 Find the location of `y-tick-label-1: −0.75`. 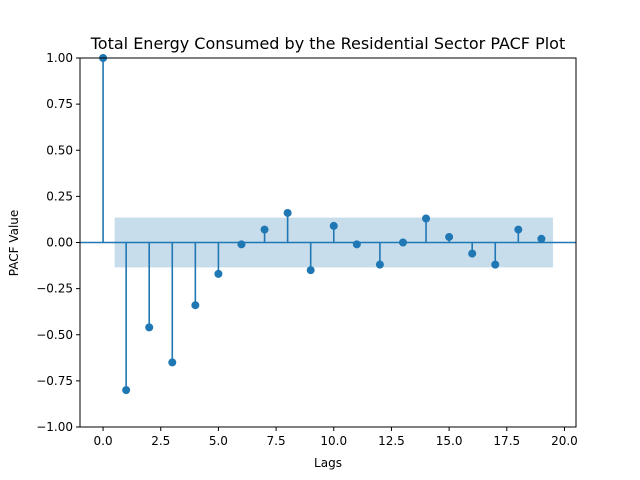

y-tick-label-1: −0.75 is located at coordinates (54, 381).